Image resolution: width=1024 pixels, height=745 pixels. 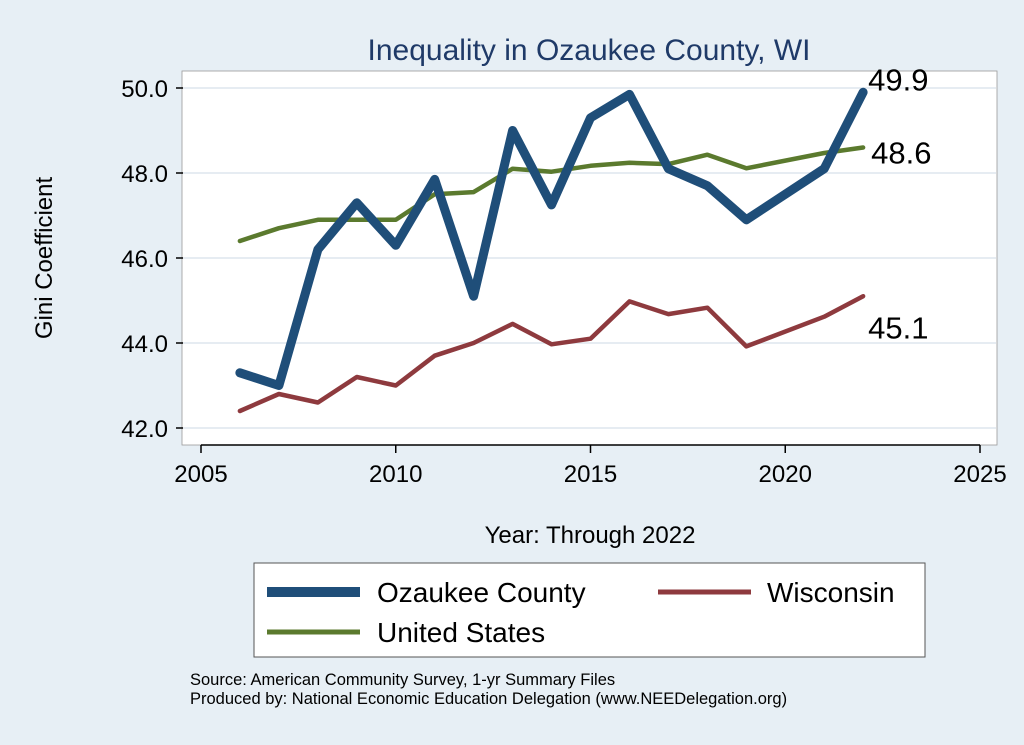 I want to click on legend-box, so click(x=589, y=610).